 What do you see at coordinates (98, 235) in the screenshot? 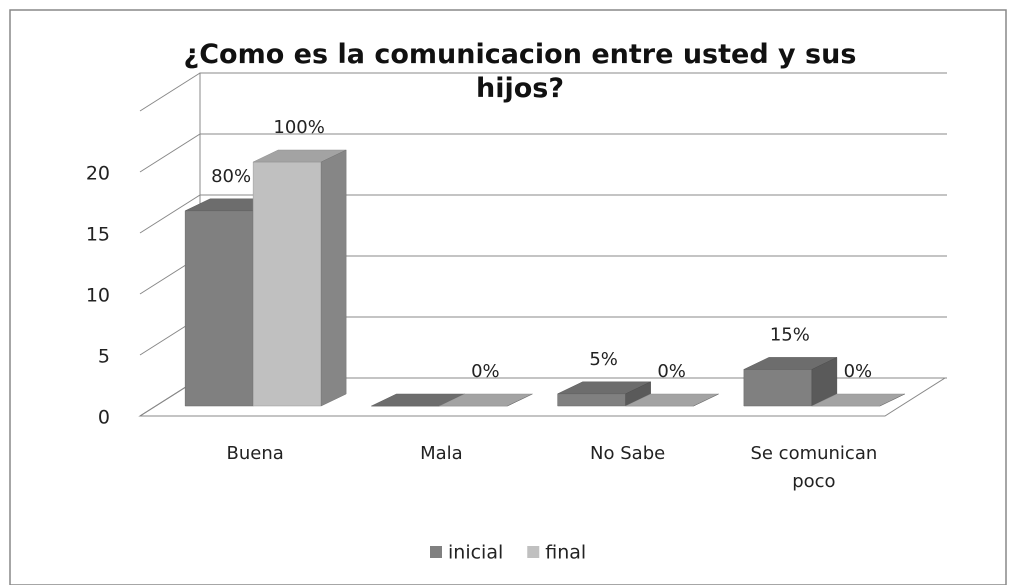
I see `y-tick-label: 15` at bounding box center [98, 235].